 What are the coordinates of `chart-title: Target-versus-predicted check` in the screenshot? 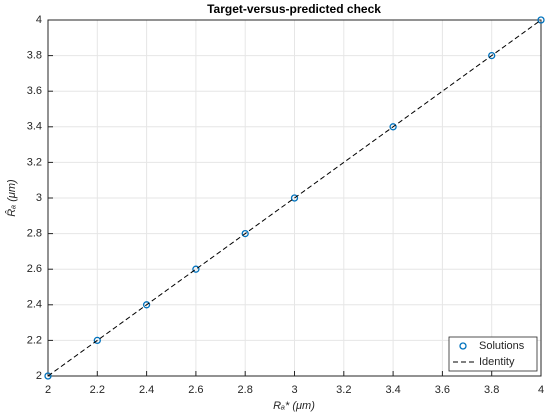 It's located at (294, 9).